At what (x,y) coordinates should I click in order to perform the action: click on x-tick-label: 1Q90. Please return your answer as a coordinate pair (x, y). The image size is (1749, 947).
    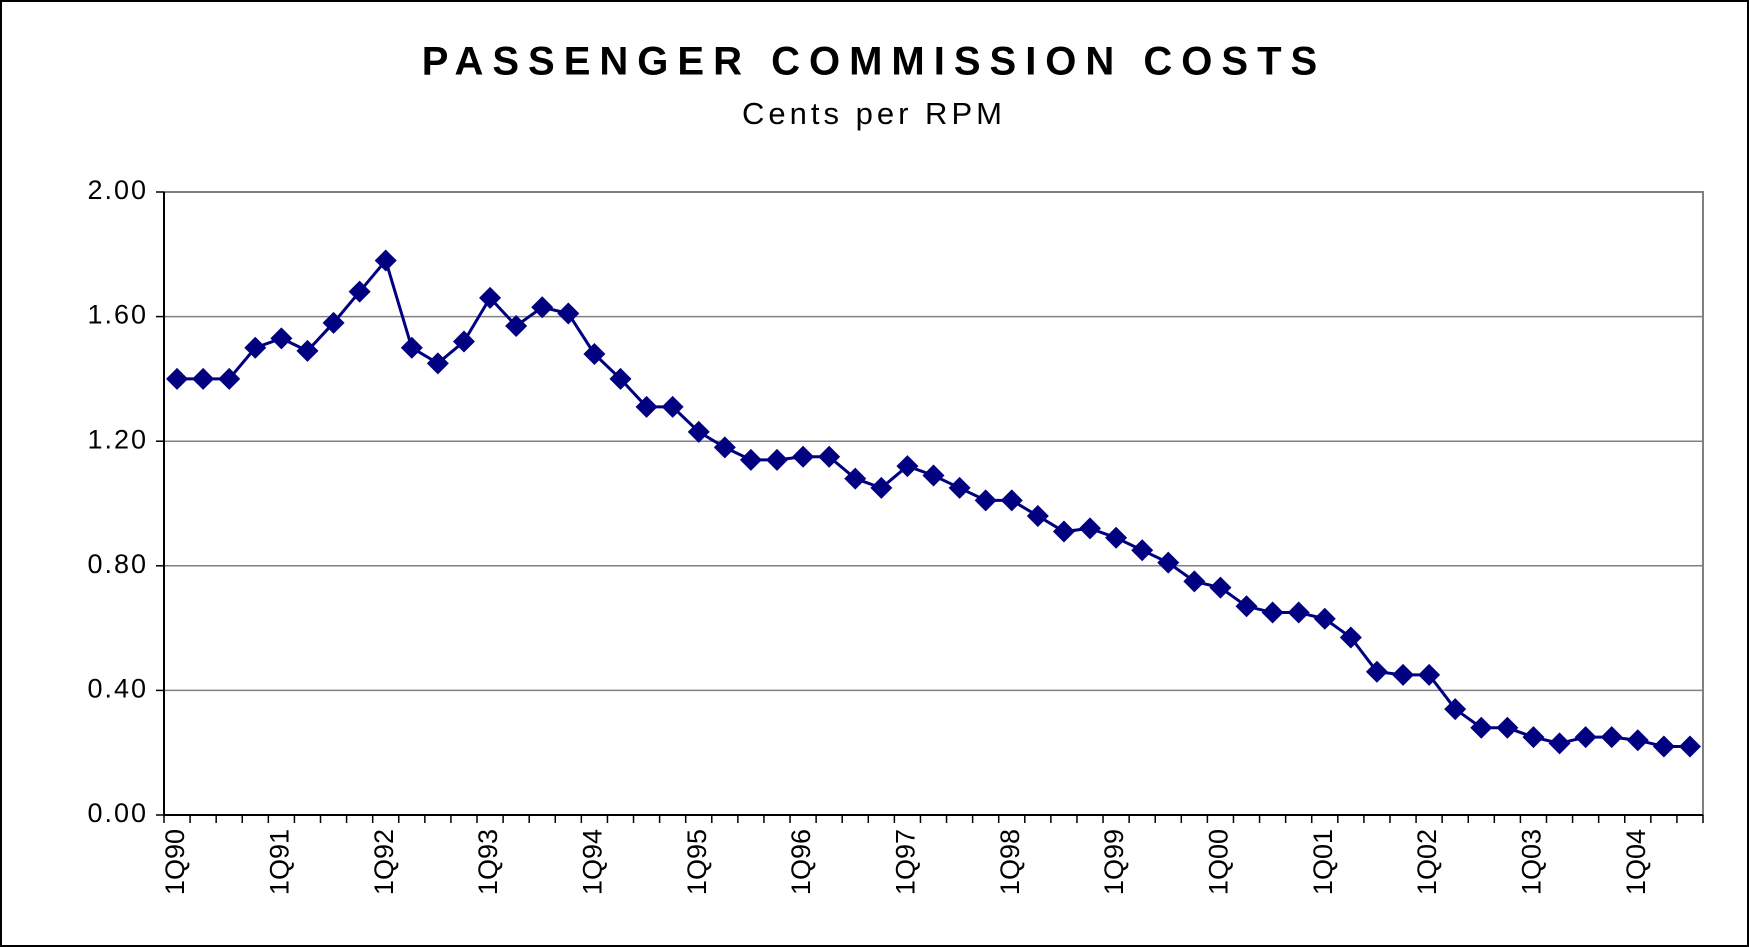
    Looking at the image, I should click on (175, 862).